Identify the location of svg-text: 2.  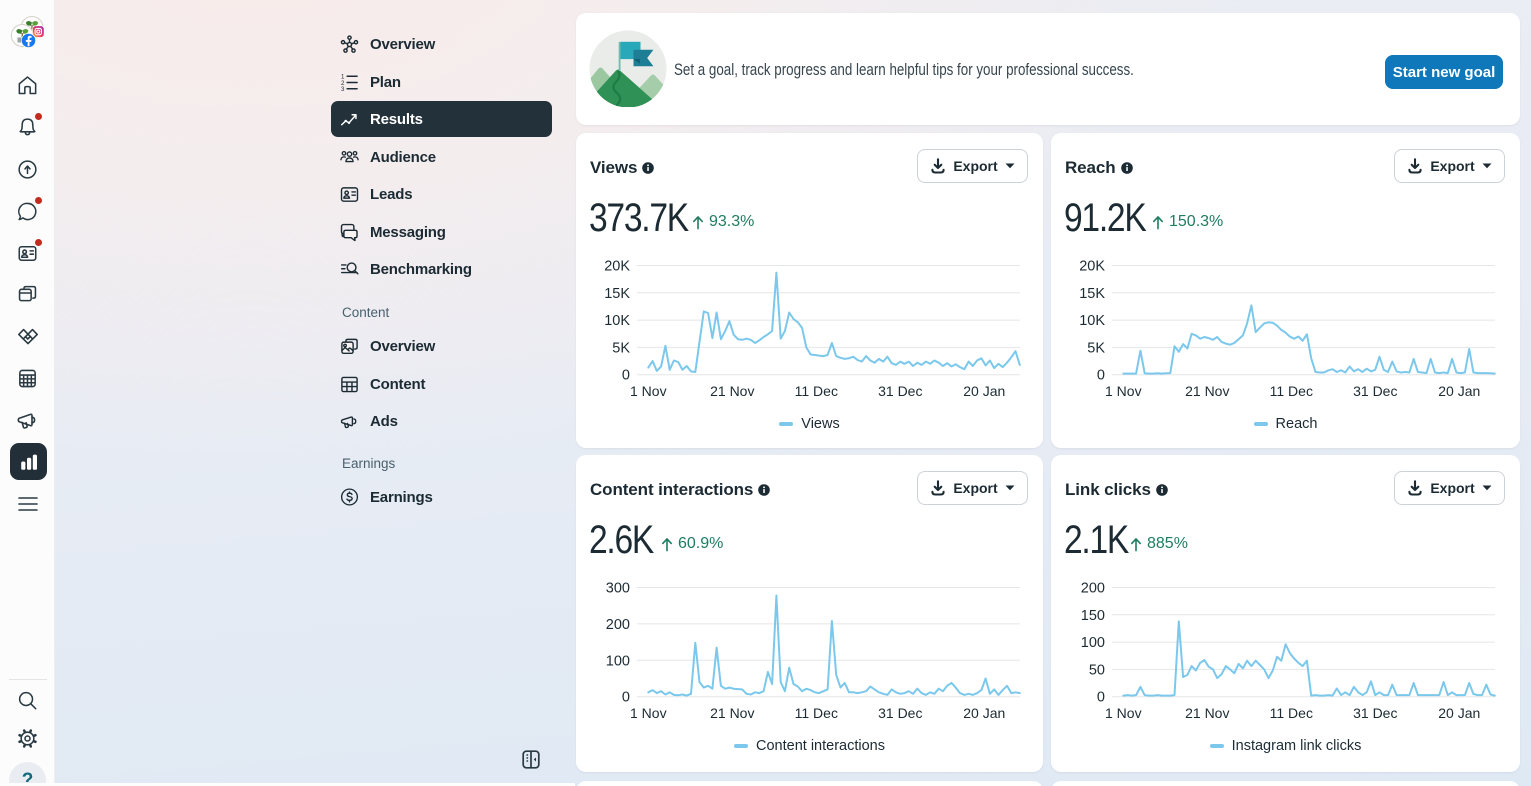
(343, 82).